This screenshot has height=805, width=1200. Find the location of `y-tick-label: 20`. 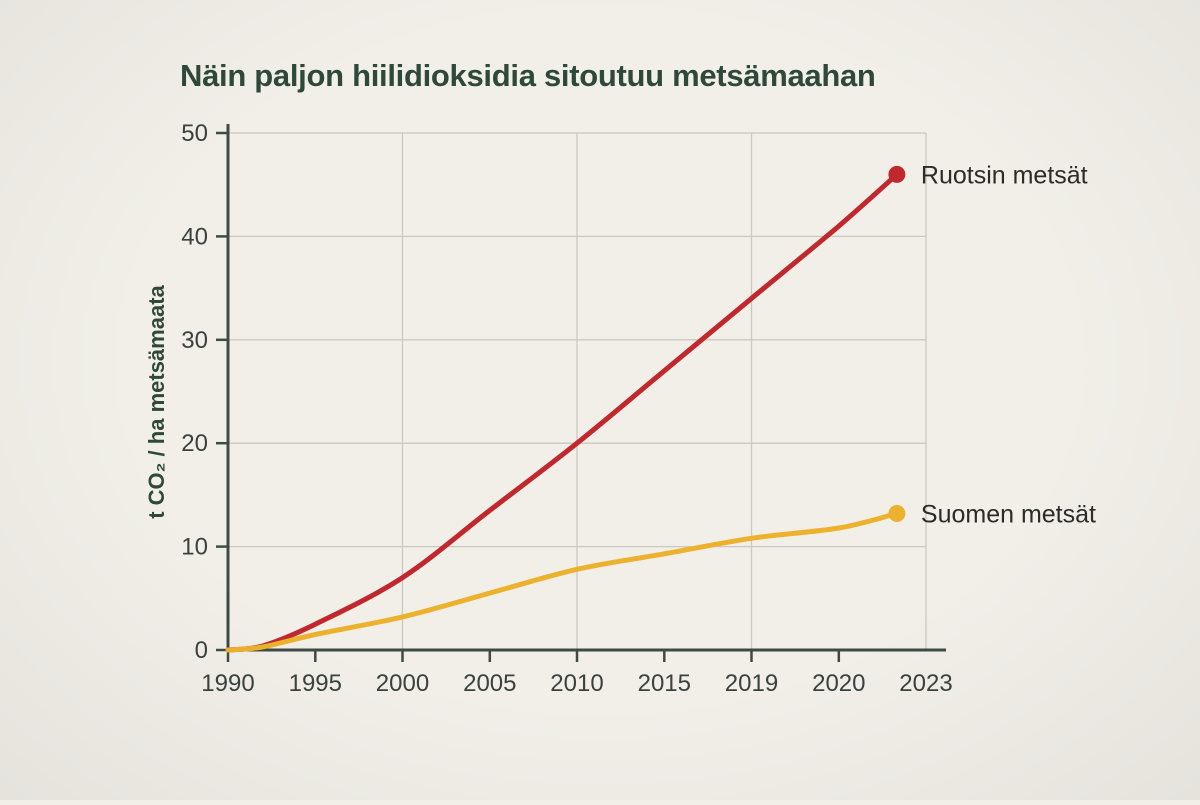

y-tick-label: 20 is located at coordinates (194, 443).